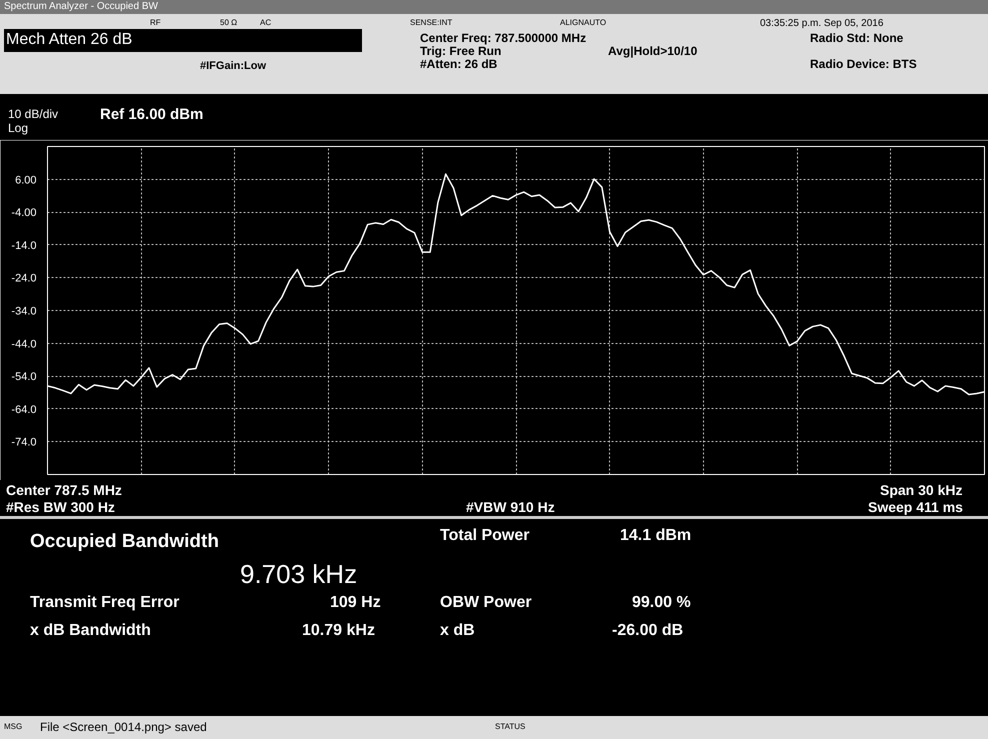  What do you see at coordinates (24, 278) in the screenshot?
I see `y-tick-label: -24.0` at bounding box center [24, 278].